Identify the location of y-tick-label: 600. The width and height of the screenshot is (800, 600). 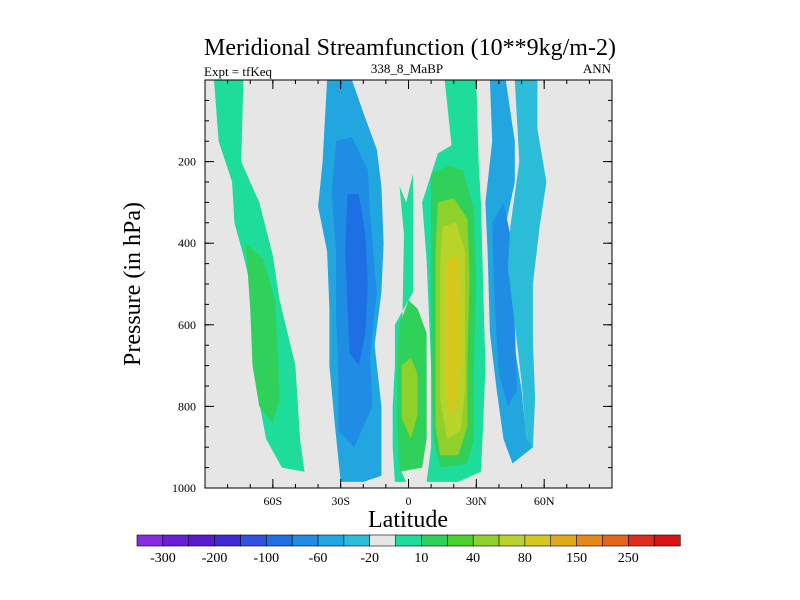
(187, 325).